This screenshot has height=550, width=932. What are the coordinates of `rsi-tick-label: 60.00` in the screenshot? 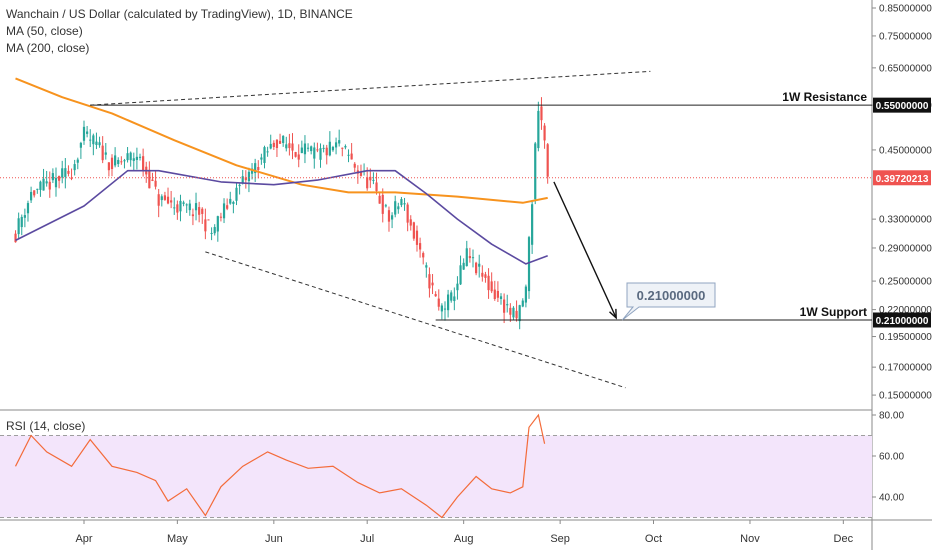 It's located at (891, 457).